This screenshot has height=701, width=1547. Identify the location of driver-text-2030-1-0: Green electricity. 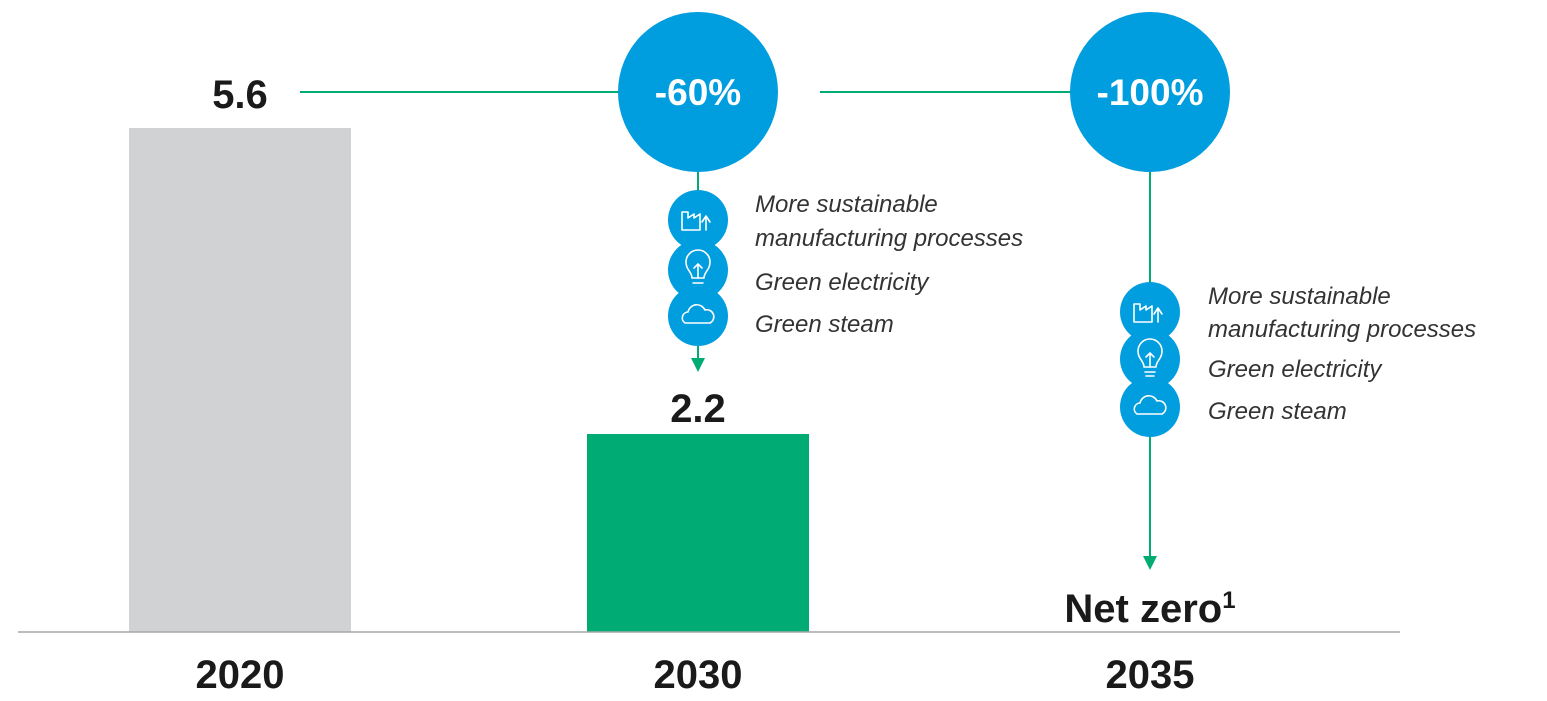
(842, 282).